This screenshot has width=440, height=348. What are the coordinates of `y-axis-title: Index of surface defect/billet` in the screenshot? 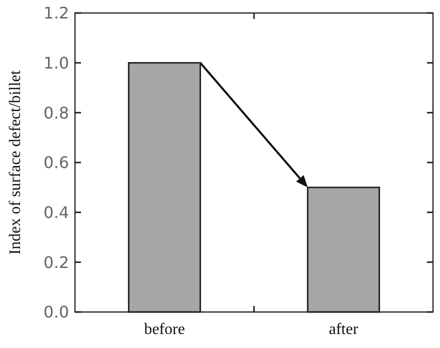 It's located at (15, 162).